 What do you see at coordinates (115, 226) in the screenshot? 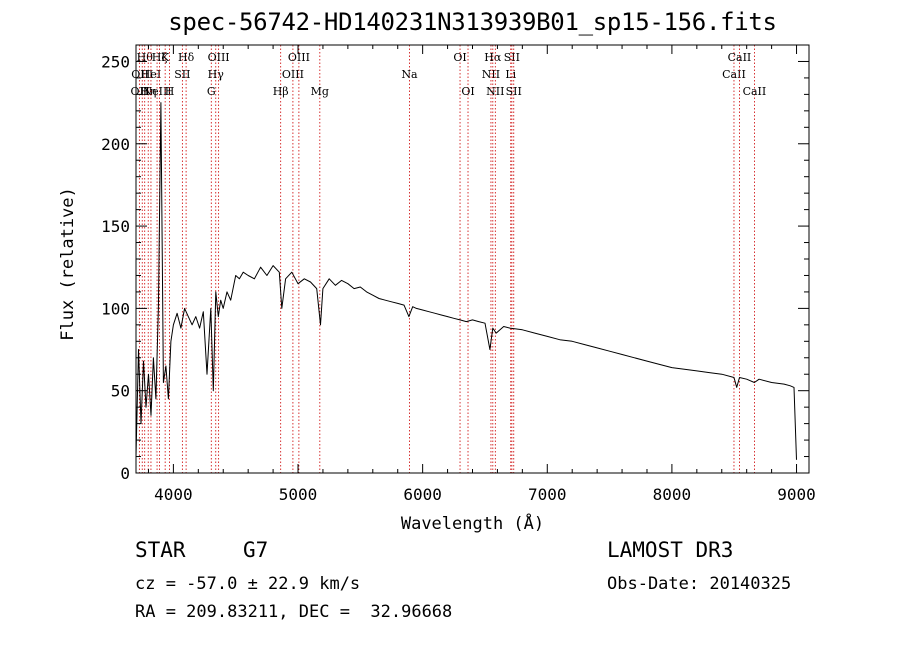
I see `y-tick-label-150: 150` at bounding box center [115, 226].